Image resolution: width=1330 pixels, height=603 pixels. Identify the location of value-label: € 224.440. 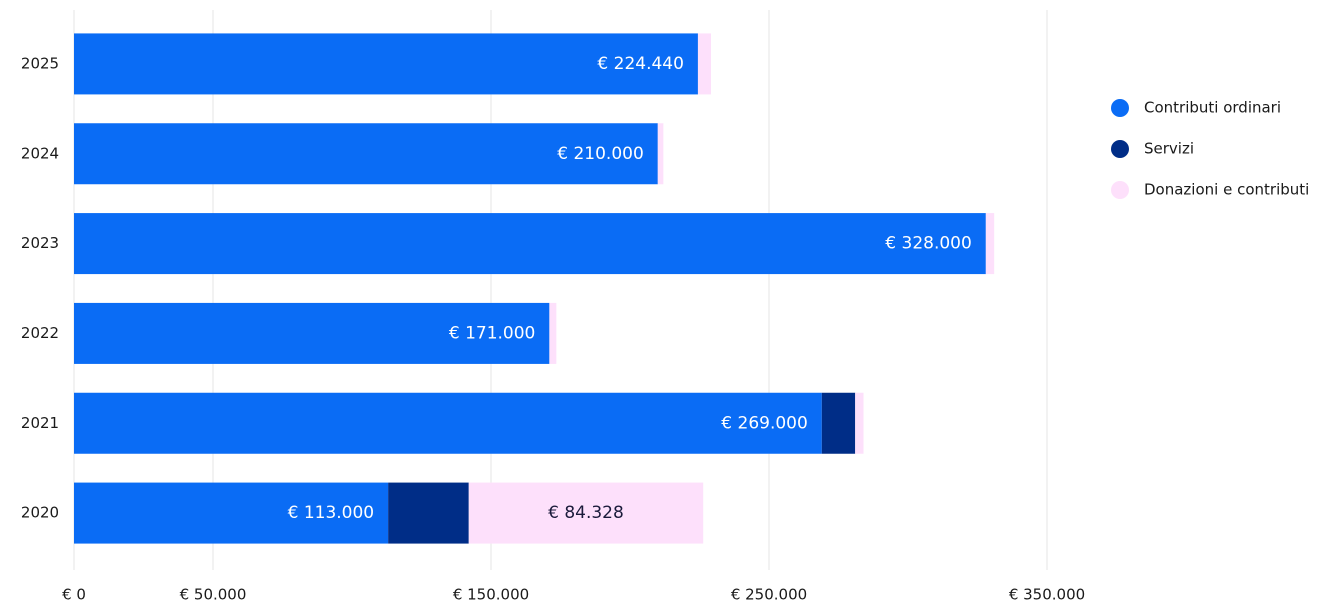
(640, 64).